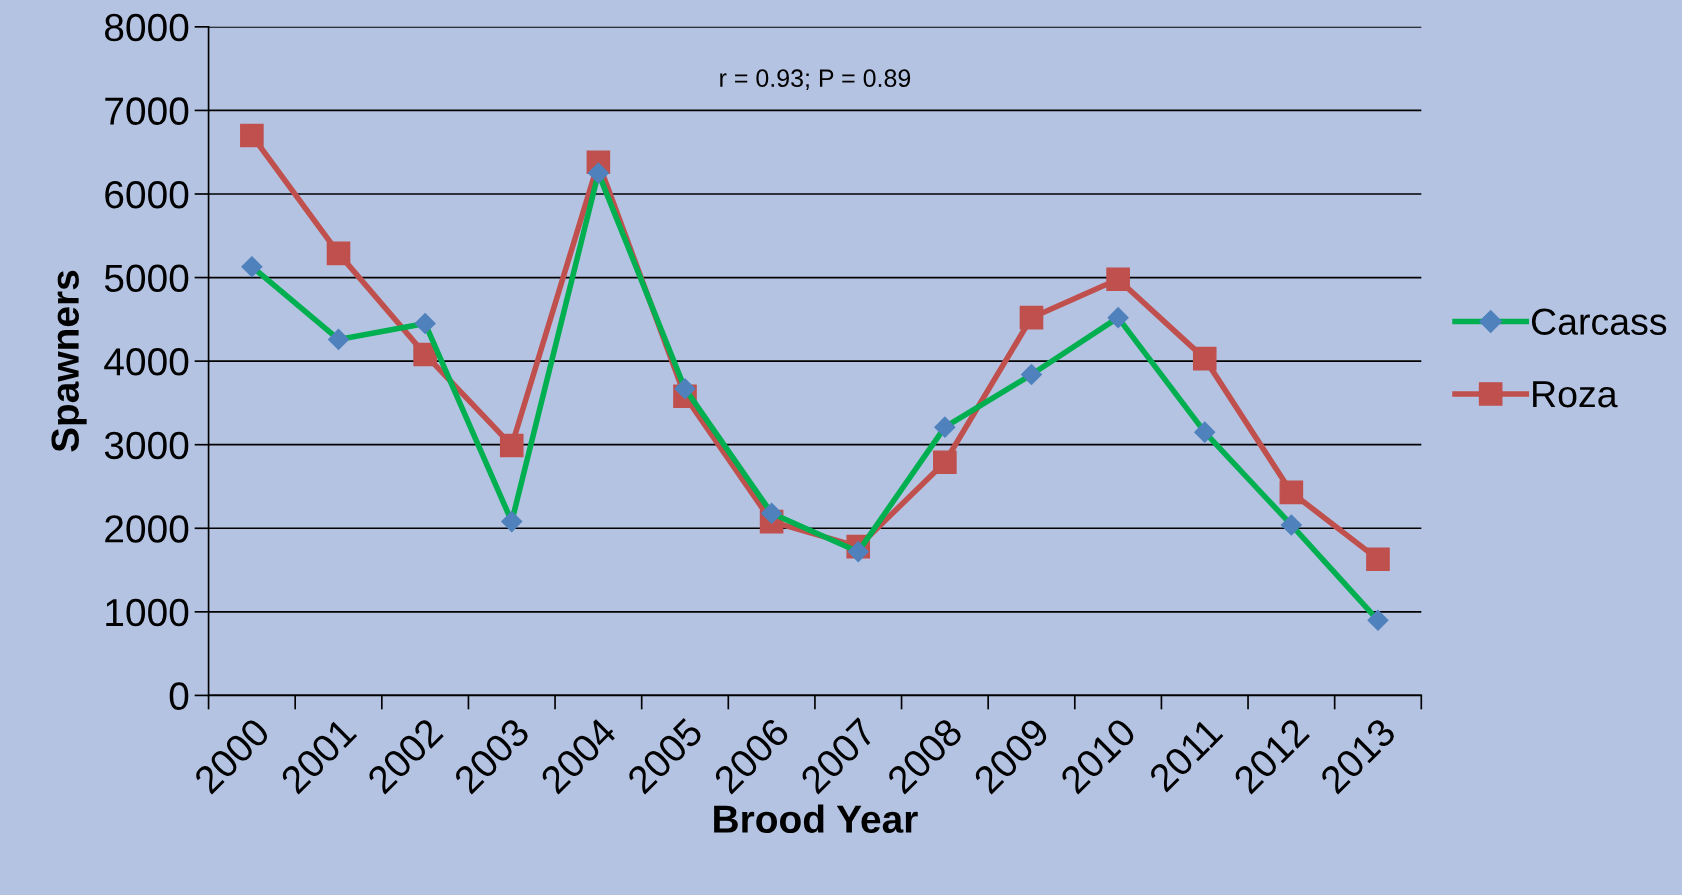 This screenshot has height=895, width=1682. What do you see at coordinates (147, 612) in the screenshot?
I see `y-tick-label: 1000` at bounding box center [147, 612].